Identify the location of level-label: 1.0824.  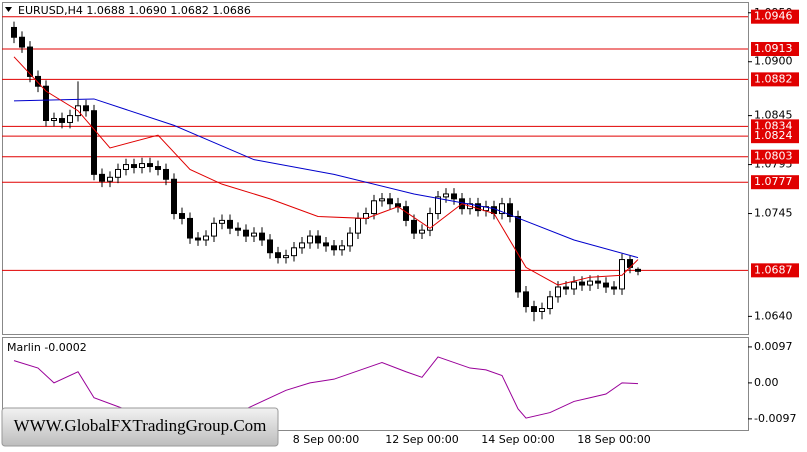
(773, 135).